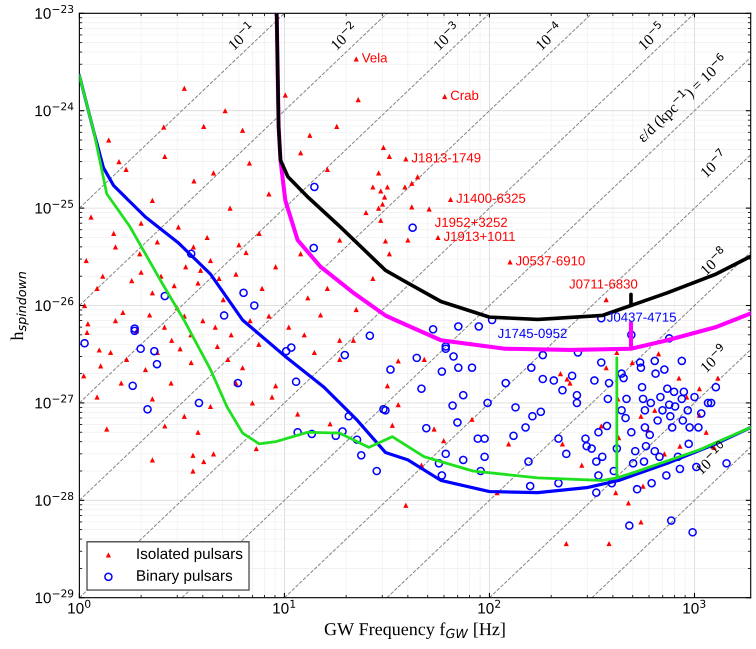 This screenshot has width=756, height=649. What do you see at coordinates (532, 333) in the screenshot?
I see `annotation: J1745-0952` at bounding box center [532, 333].